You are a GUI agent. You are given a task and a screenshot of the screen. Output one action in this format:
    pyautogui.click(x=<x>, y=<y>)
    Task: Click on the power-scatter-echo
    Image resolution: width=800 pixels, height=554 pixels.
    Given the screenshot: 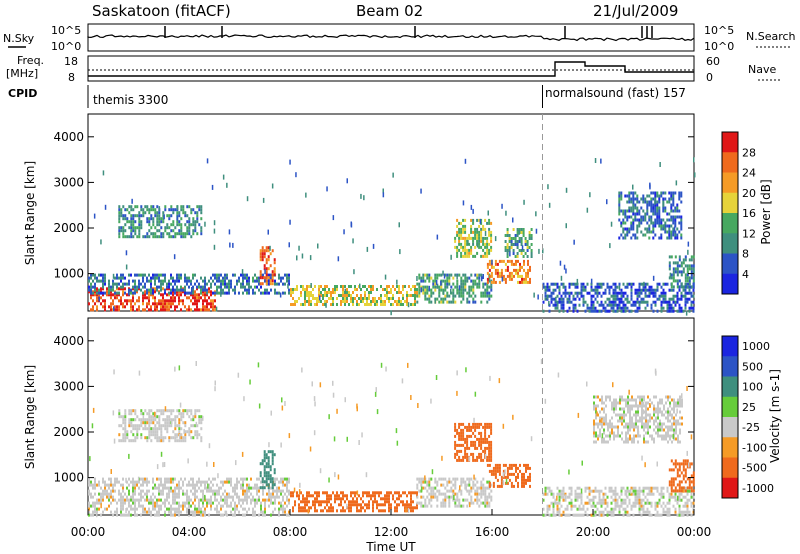 What is the action you would take?
    pyautogui.click(x=421, y=290)
    